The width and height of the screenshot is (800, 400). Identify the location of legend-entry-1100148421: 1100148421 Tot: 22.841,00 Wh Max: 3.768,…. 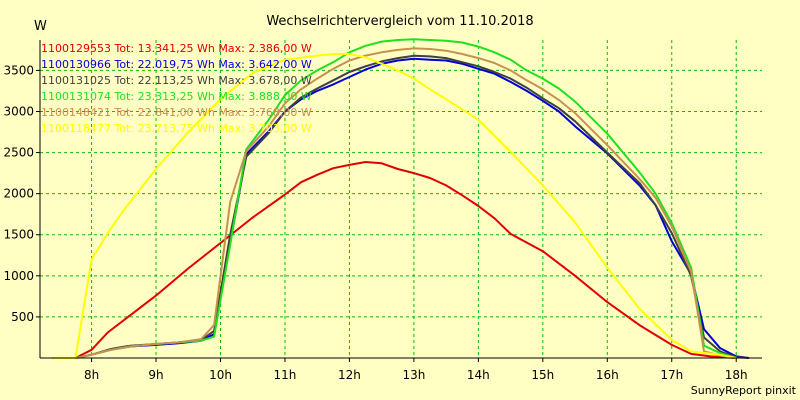
(176, 112).